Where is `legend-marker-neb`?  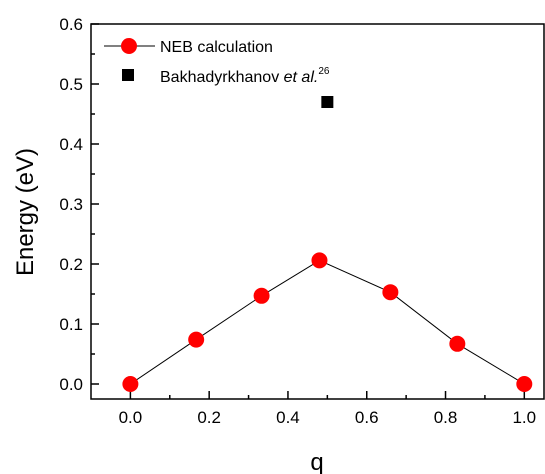
legend-marker-neb is located at coordinates (129, 46).